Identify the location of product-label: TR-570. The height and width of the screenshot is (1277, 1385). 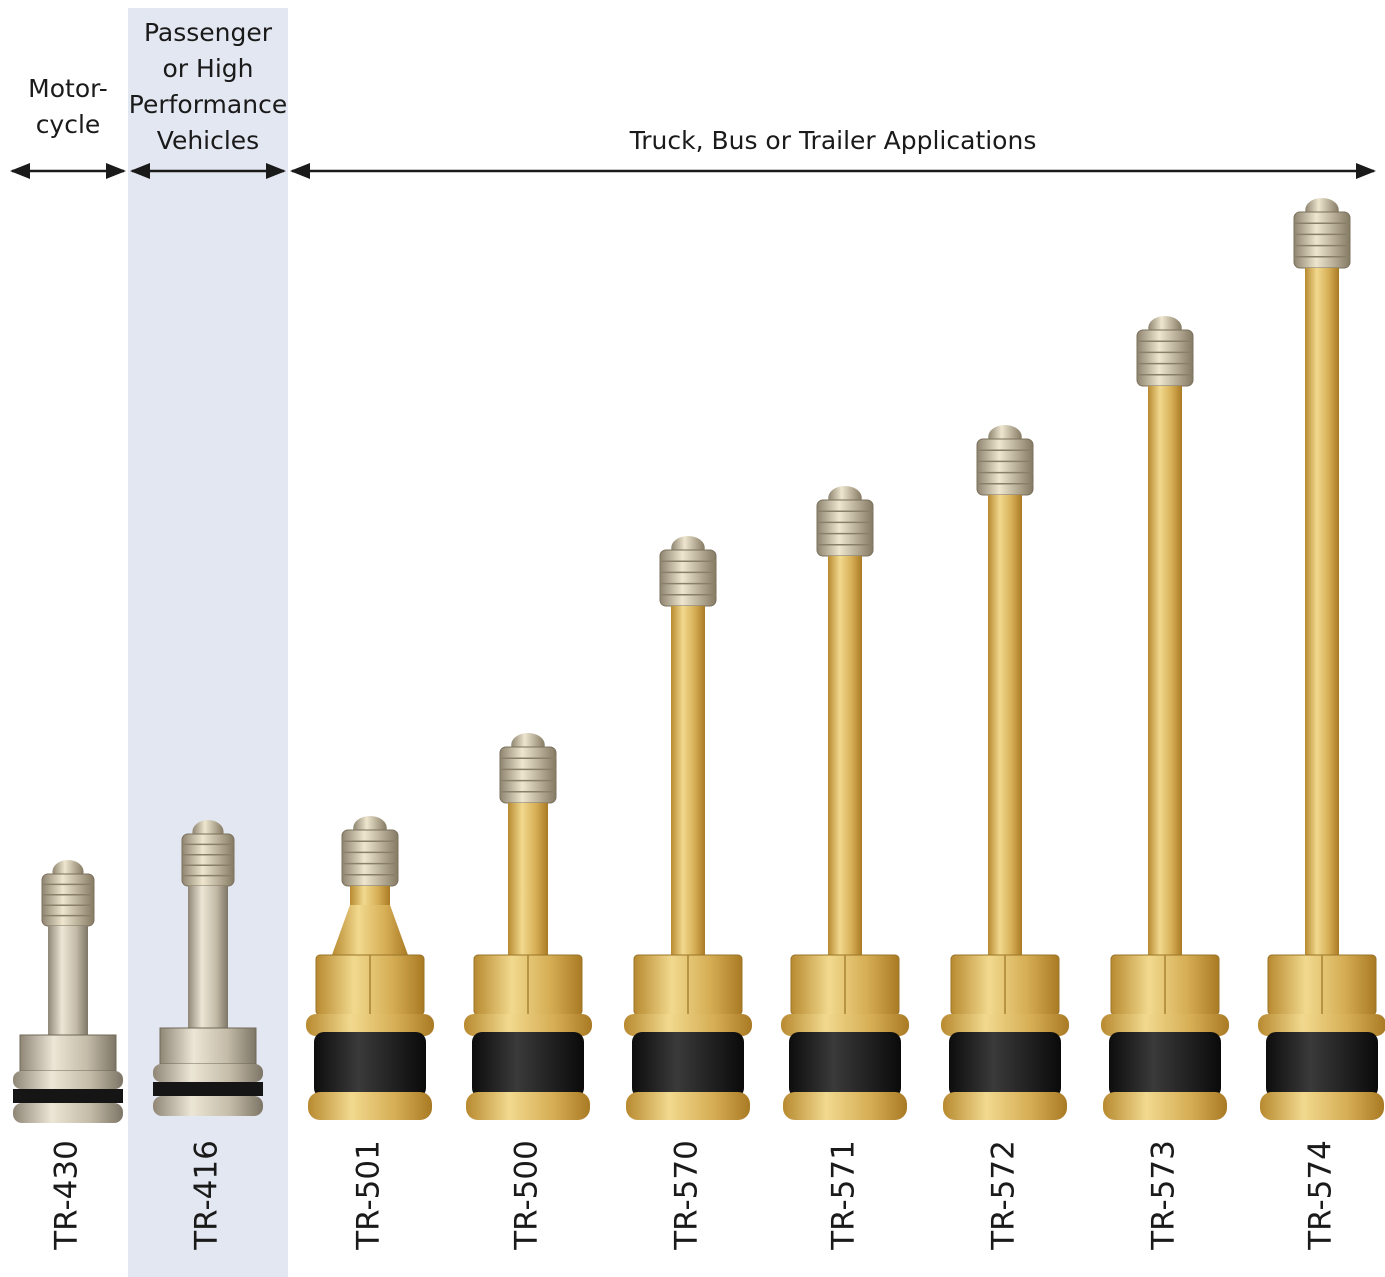
(687, 1195).